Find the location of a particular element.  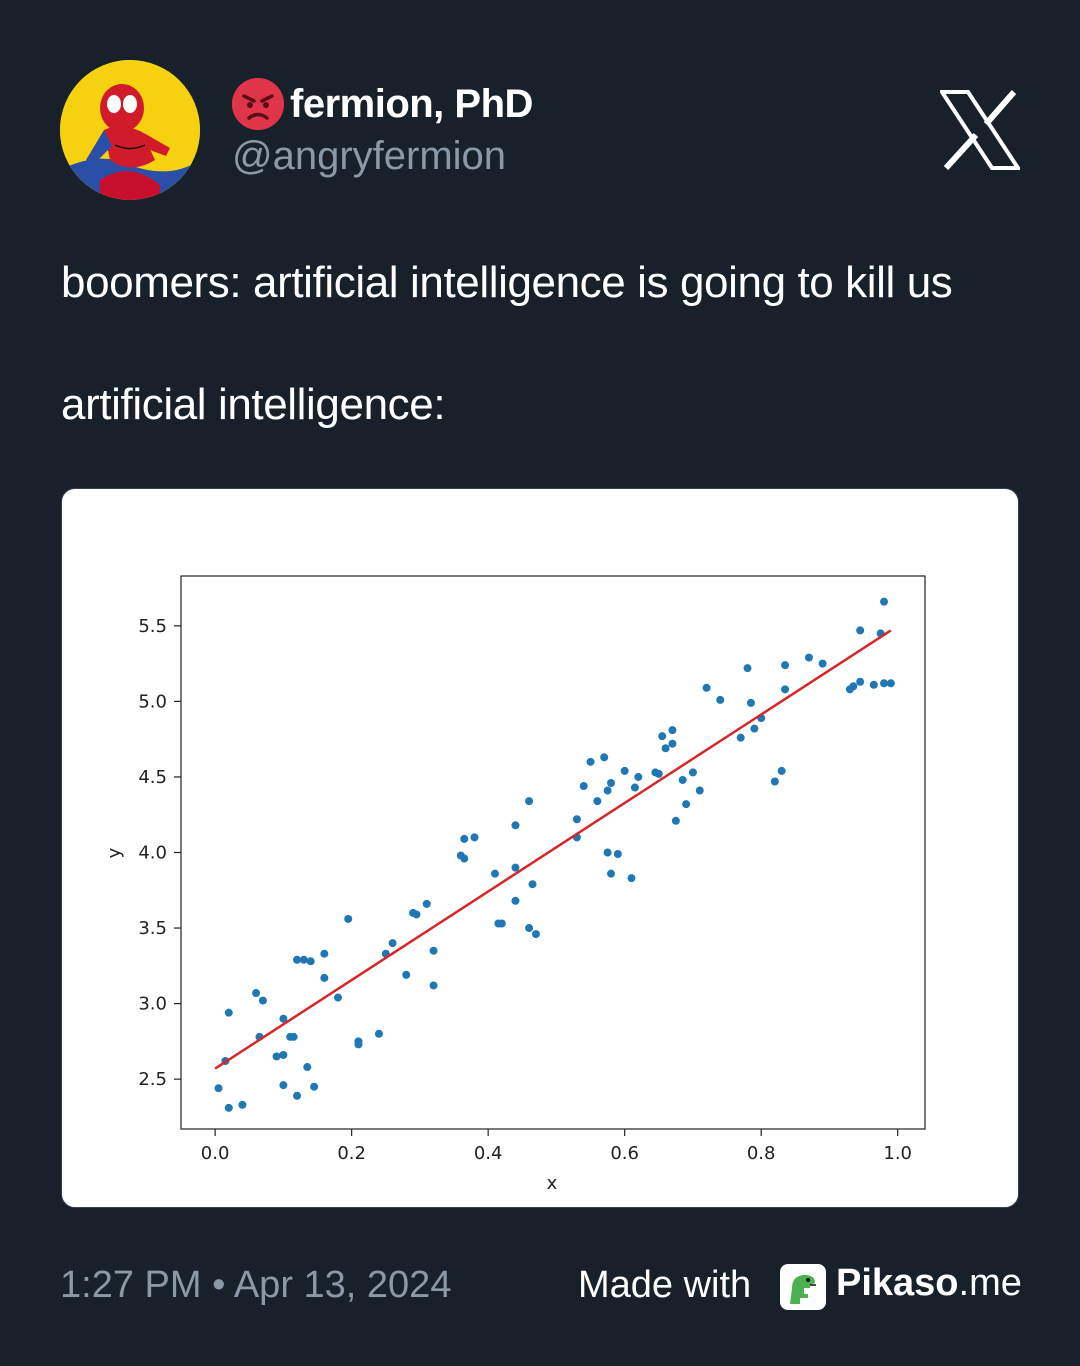

x-tick-label: 0.6 is located at coordinates (624, 1153).